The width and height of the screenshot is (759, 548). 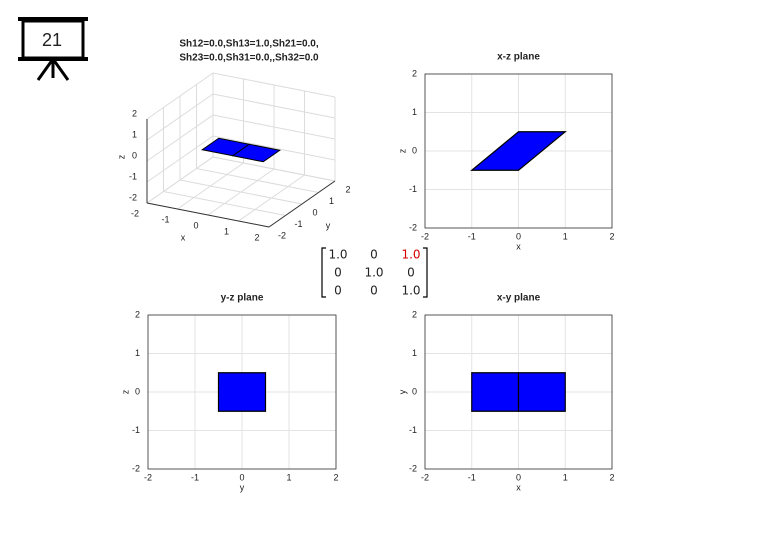 What do you see at coordinates (242, 298) in the screenshot?
I see `chart-title: y-z plane` at bounding box center [242, 298].